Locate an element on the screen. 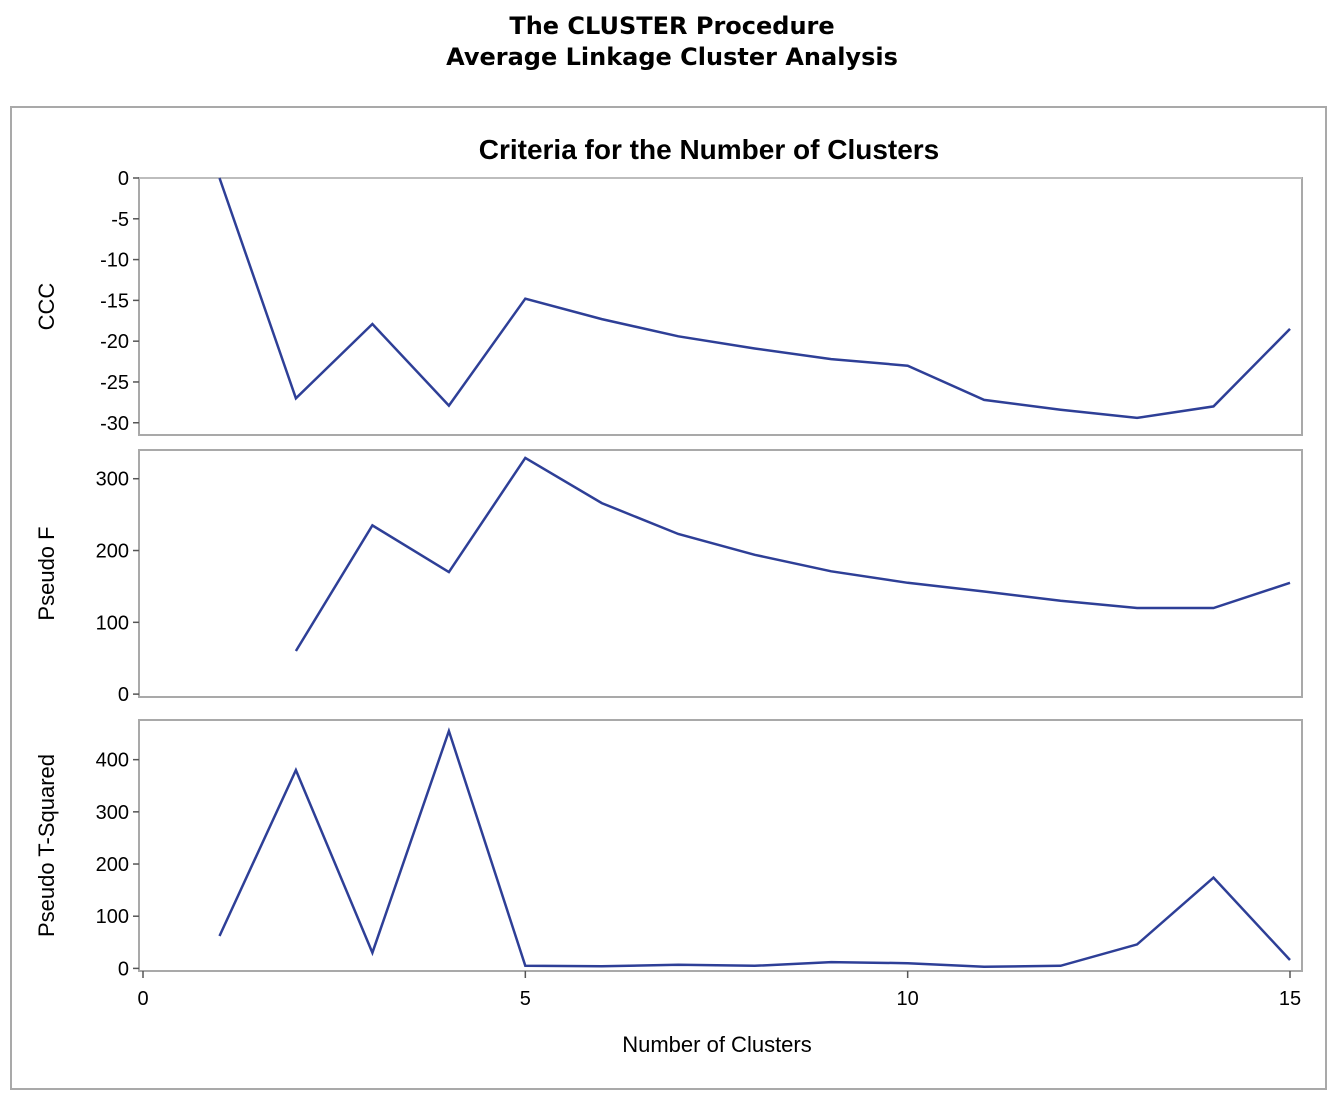  pseudo-t-squared-y-axis-title: Pseudo T-Squared is located at coordinates (46, 845).